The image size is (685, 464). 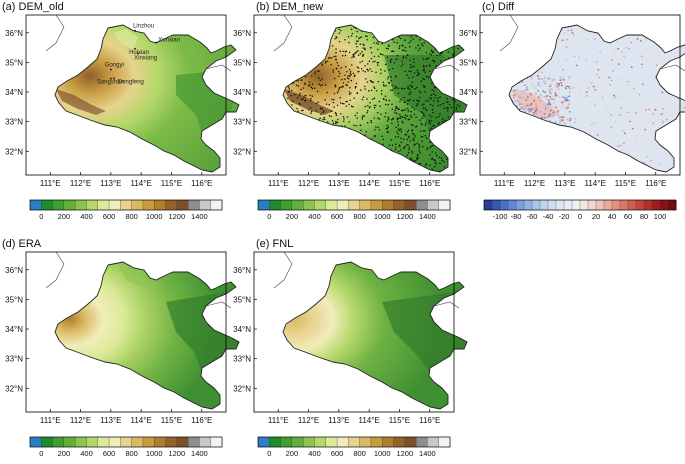 I want to click on colorbar-tick-label: -80, so click(x=516, y=216).